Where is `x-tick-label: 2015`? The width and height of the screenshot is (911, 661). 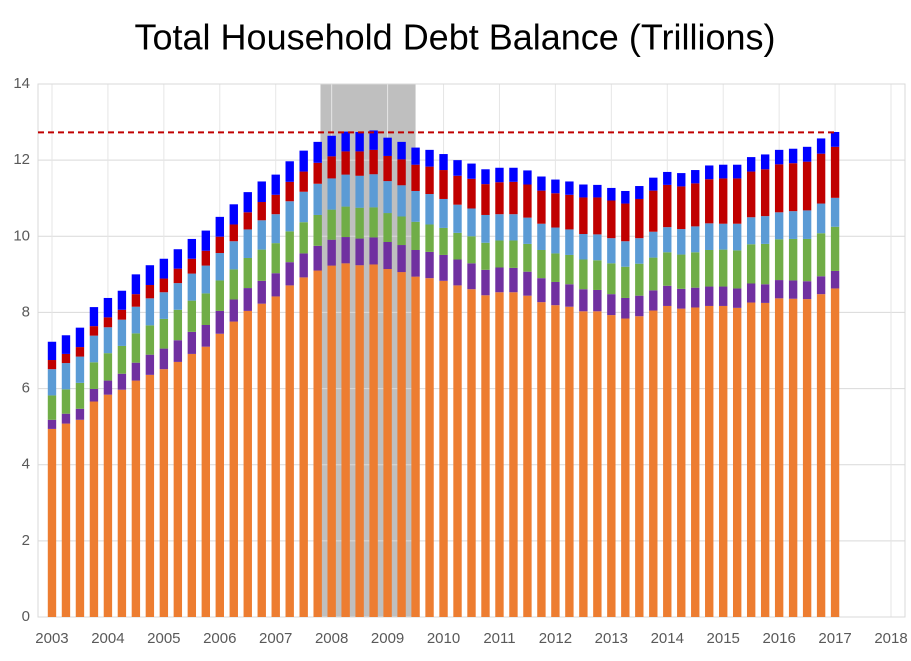
x-tick-label: 2015 is located at coordinates (723, 638).